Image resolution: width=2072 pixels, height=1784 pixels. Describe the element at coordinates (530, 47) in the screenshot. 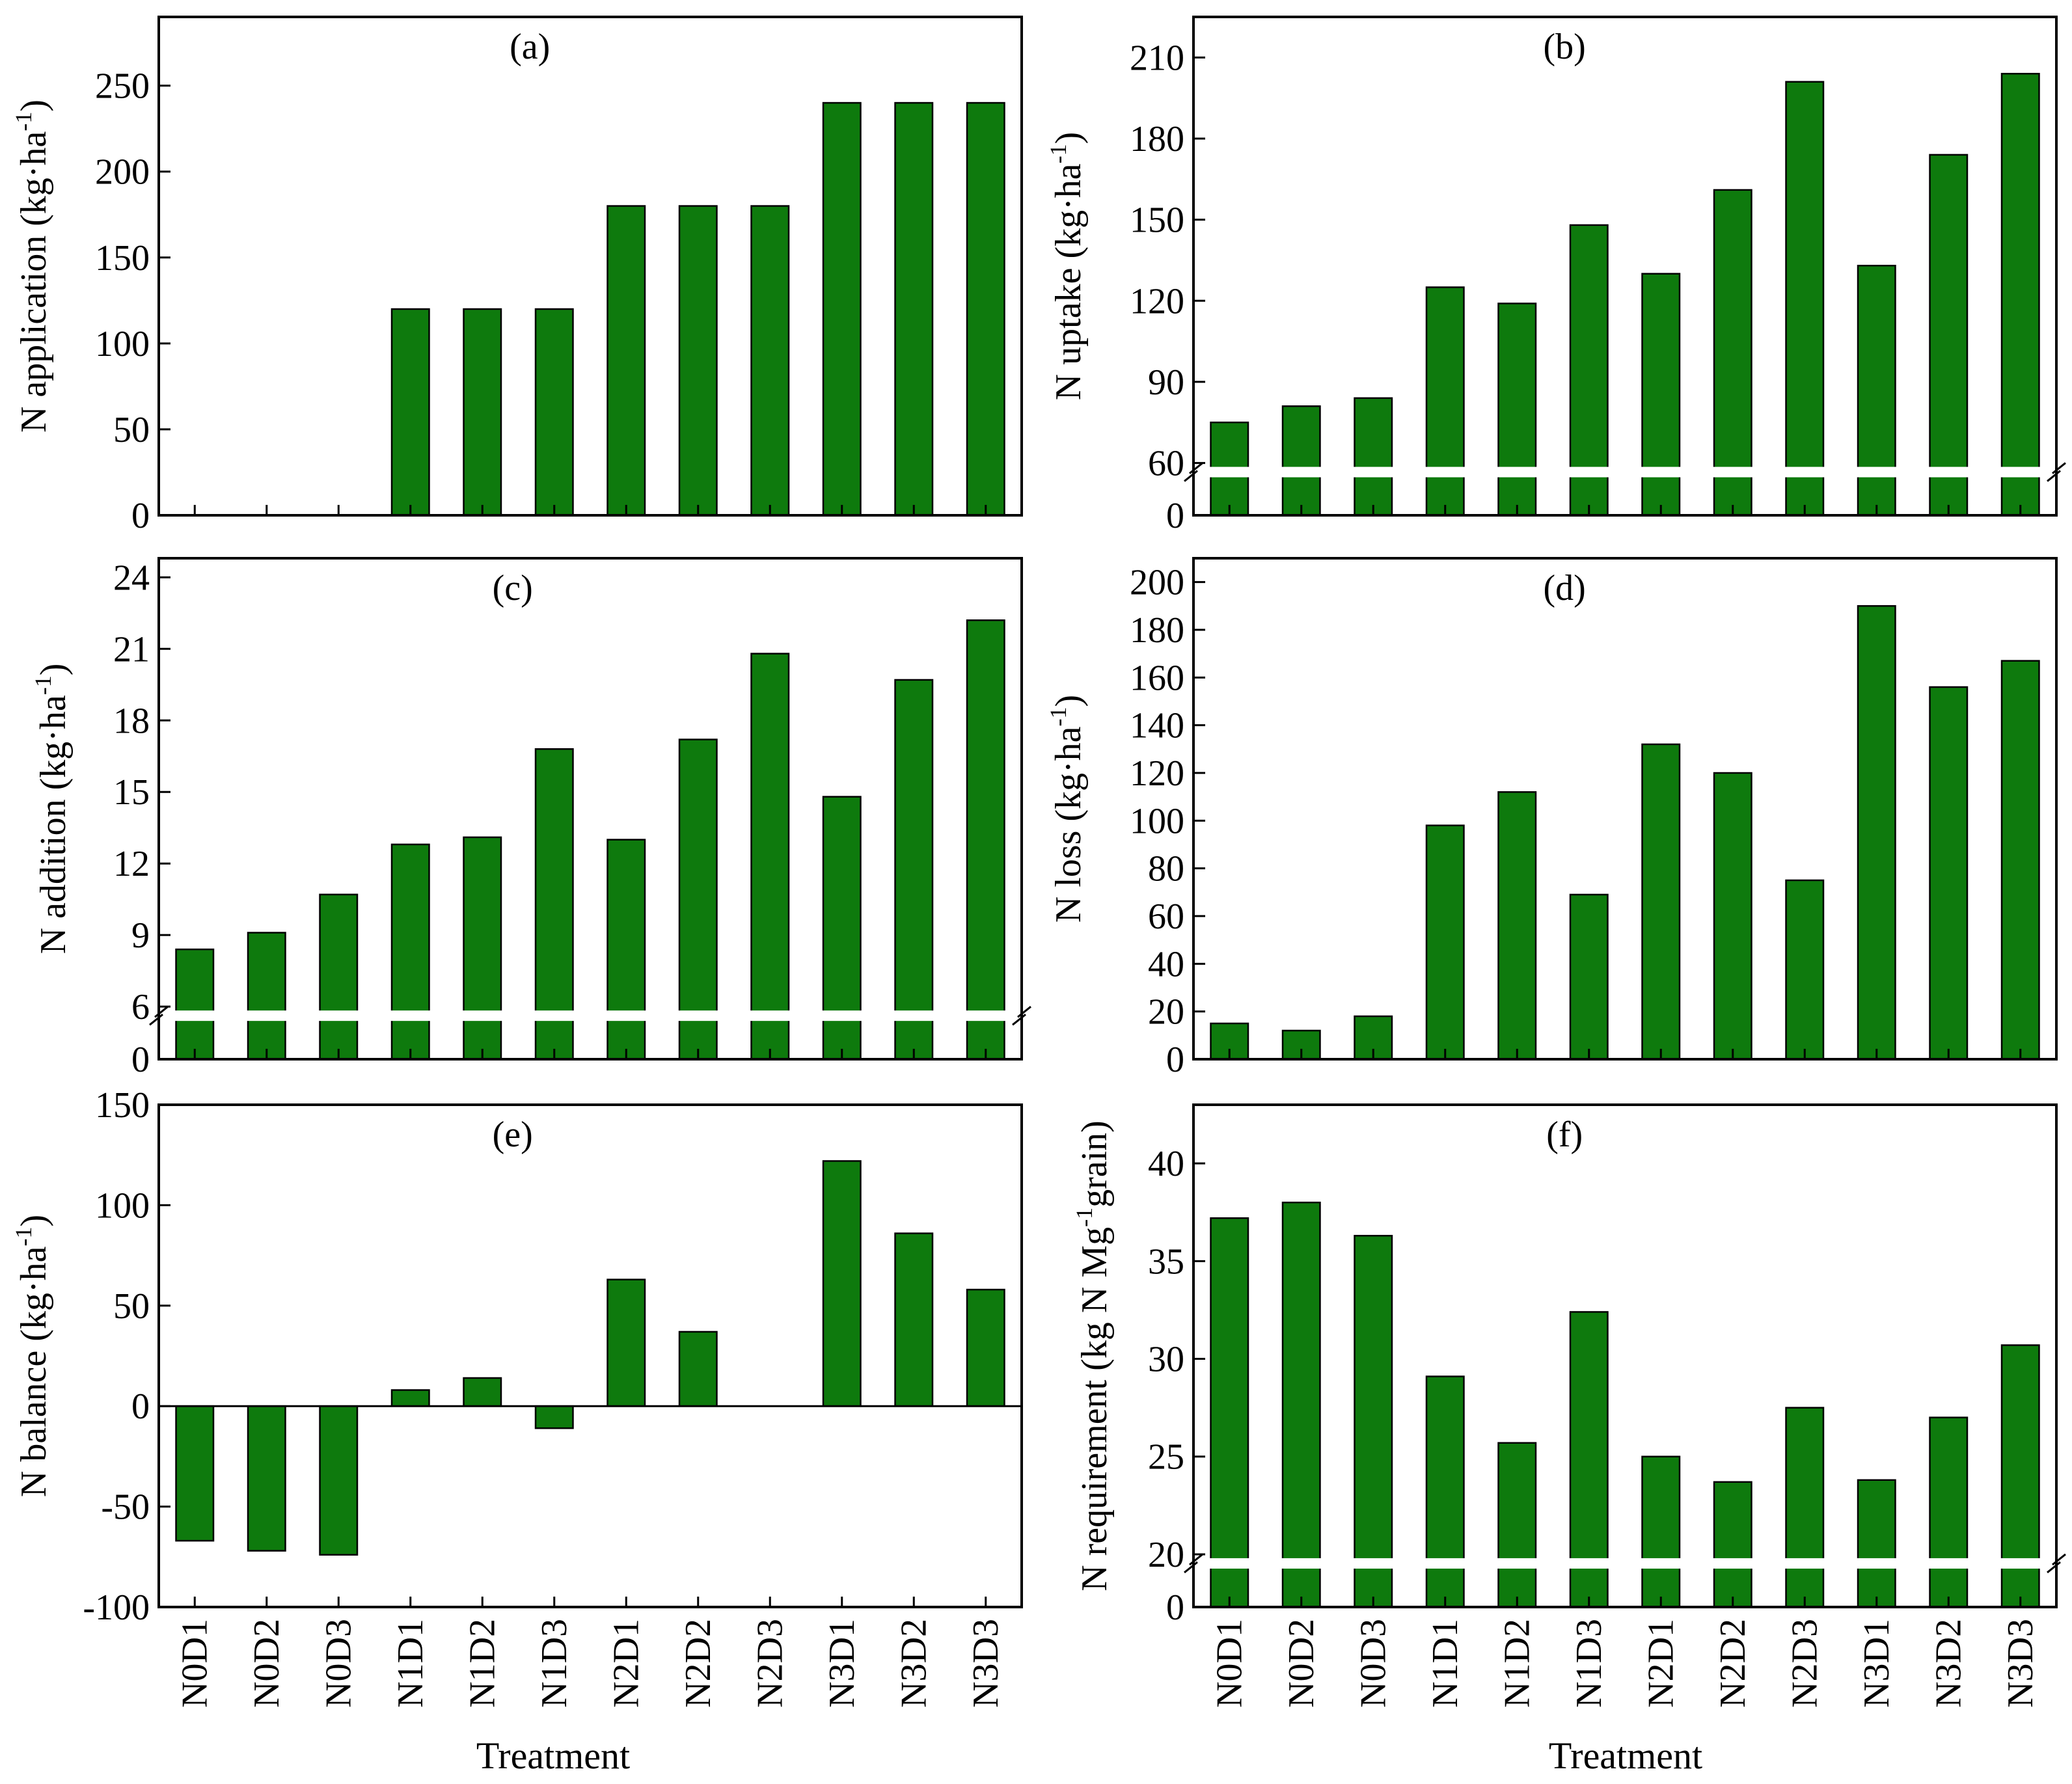

I see `panel-title: (a)` at that location.